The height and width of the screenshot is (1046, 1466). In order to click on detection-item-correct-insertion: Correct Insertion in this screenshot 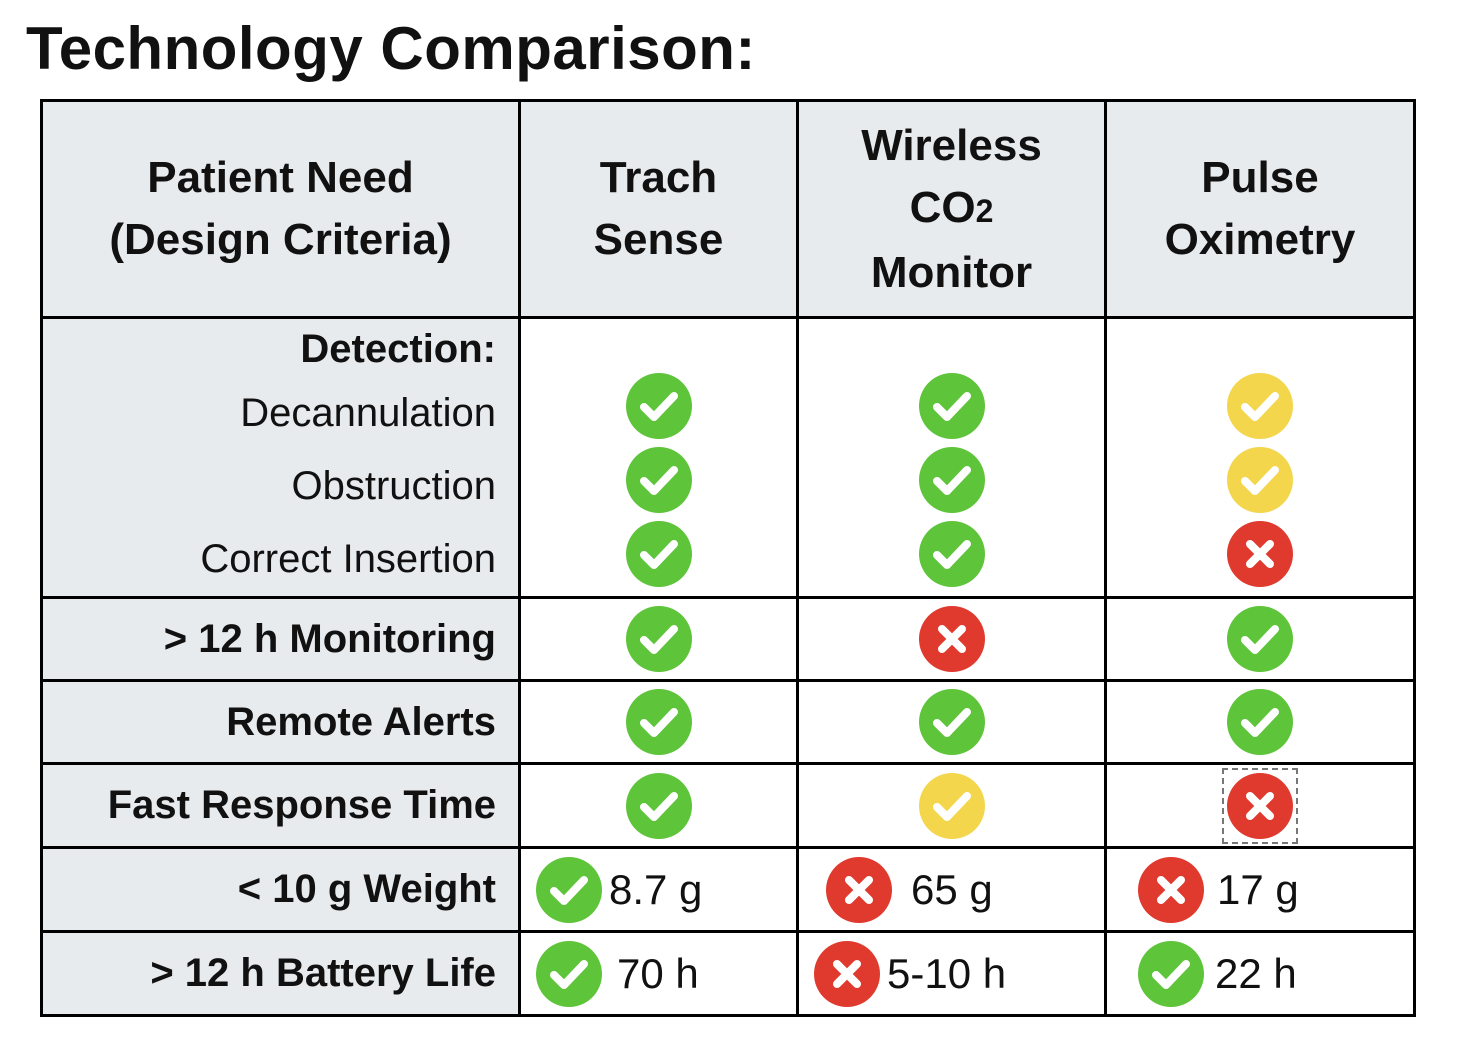, I will do `click(348, 559)`.